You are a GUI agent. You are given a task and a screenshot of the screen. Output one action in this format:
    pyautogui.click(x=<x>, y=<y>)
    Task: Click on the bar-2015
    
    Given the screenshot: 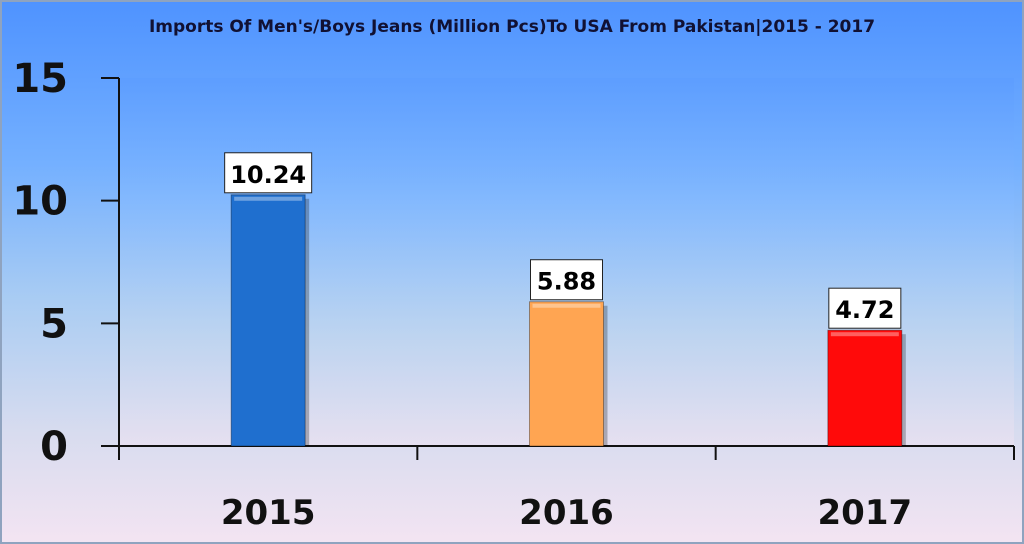 What is the action you would take?
    pyautogui.click(x=268, y=320)
    